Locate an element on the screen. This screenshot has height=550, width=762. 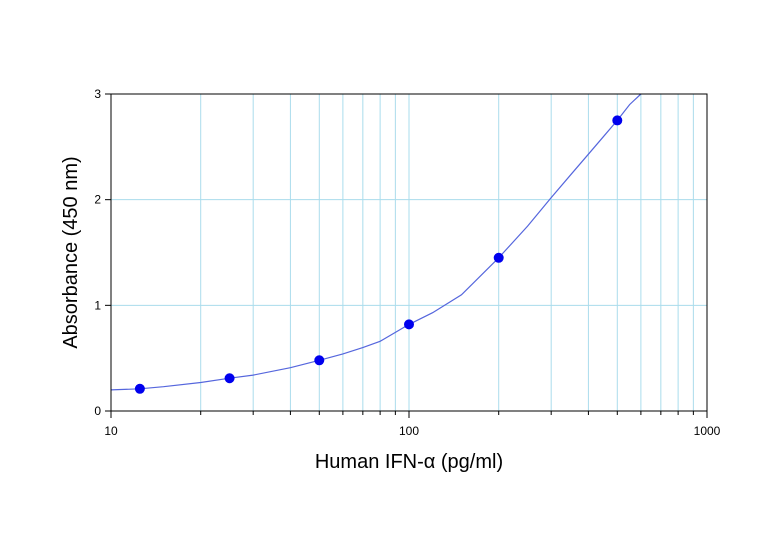
y-tick-label: 1 is located at coordinates (97, 305).